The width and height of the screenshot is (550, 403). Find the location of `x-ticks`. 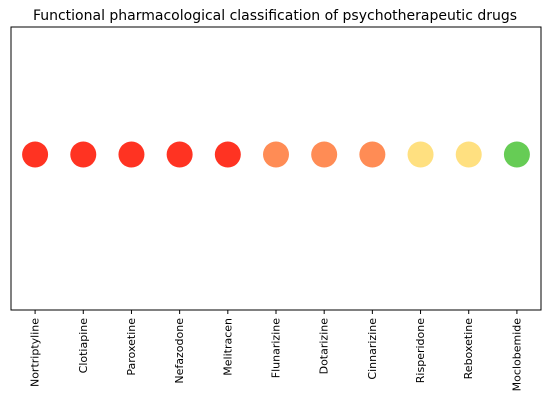

x-ticks is located at coordinates (276, 312).